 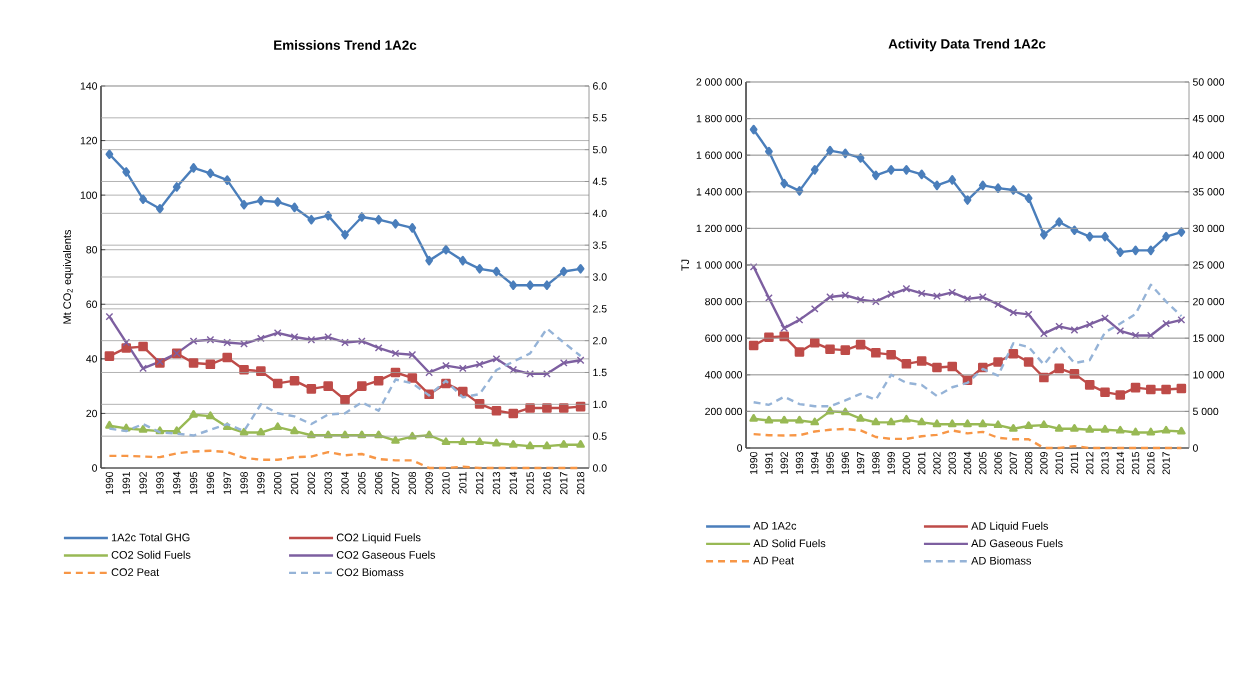 What do you see at coordinates (599, 277) in the screenshot?
I see `y2-tick-label: 3.0` at bounding box center [599, 277].